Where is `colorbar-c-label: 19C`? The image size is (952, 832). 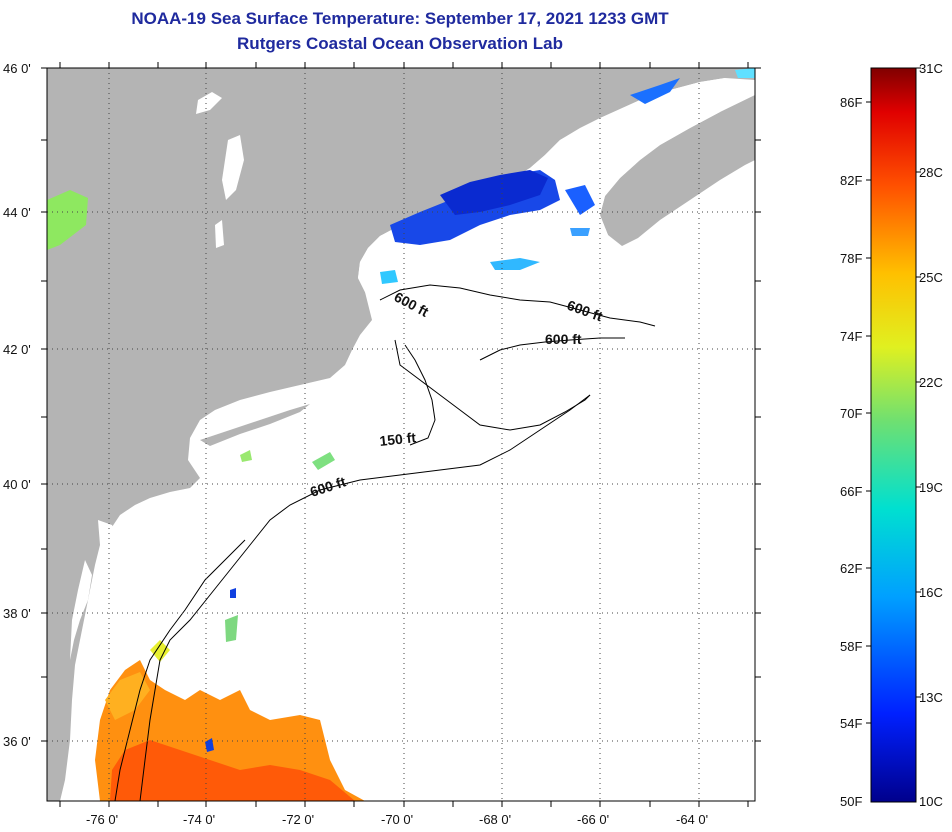 colorbar-c-label: 19C is located at coordinates (931, 487).